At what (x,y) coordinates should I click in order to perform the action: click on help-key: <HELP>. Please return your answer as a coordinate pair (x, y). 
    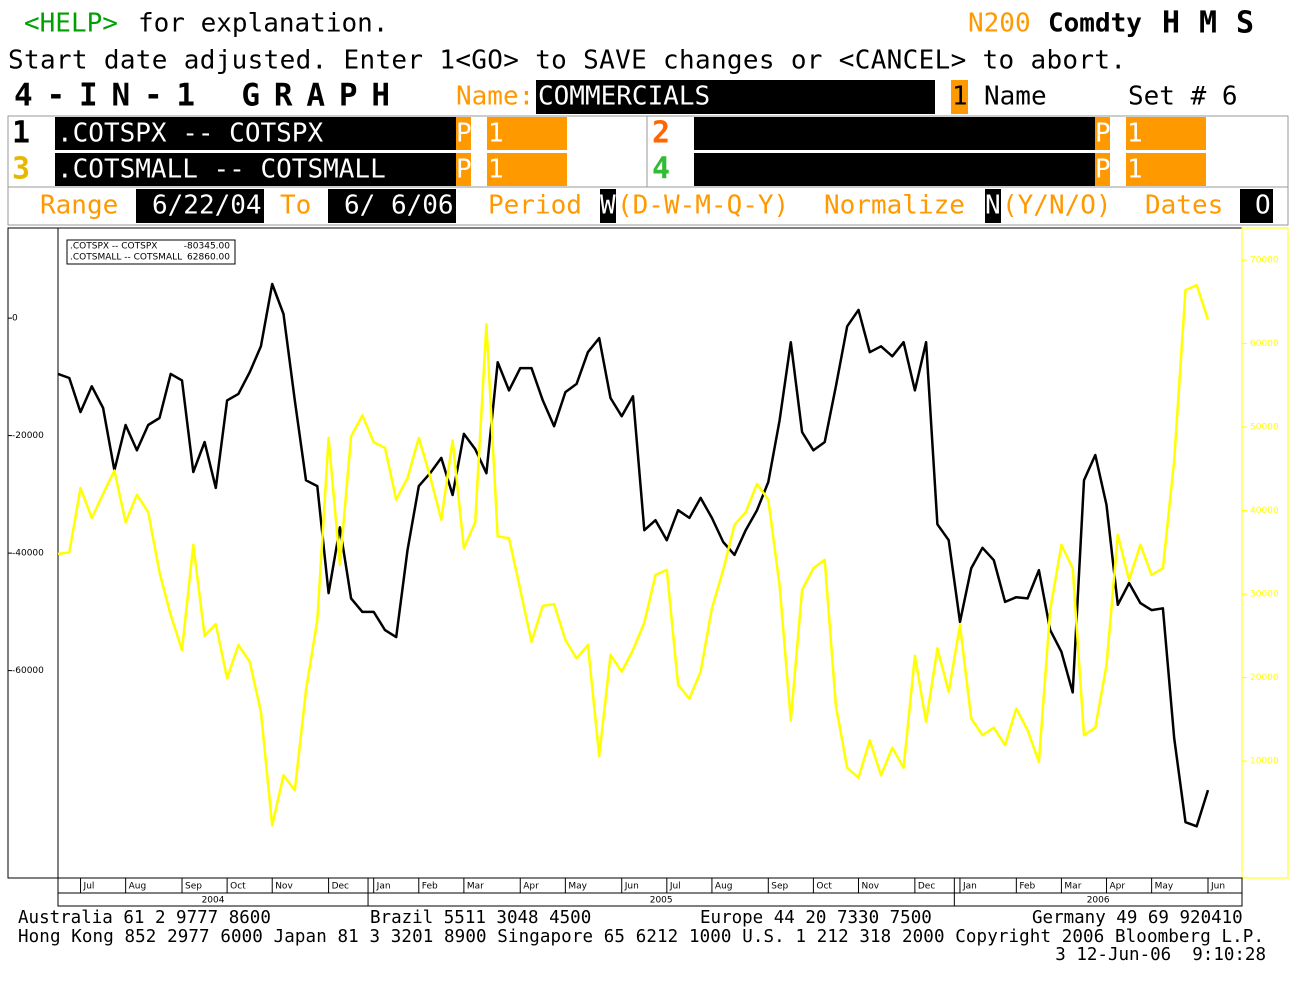
    Looking at the image, I should click on (71, 24).